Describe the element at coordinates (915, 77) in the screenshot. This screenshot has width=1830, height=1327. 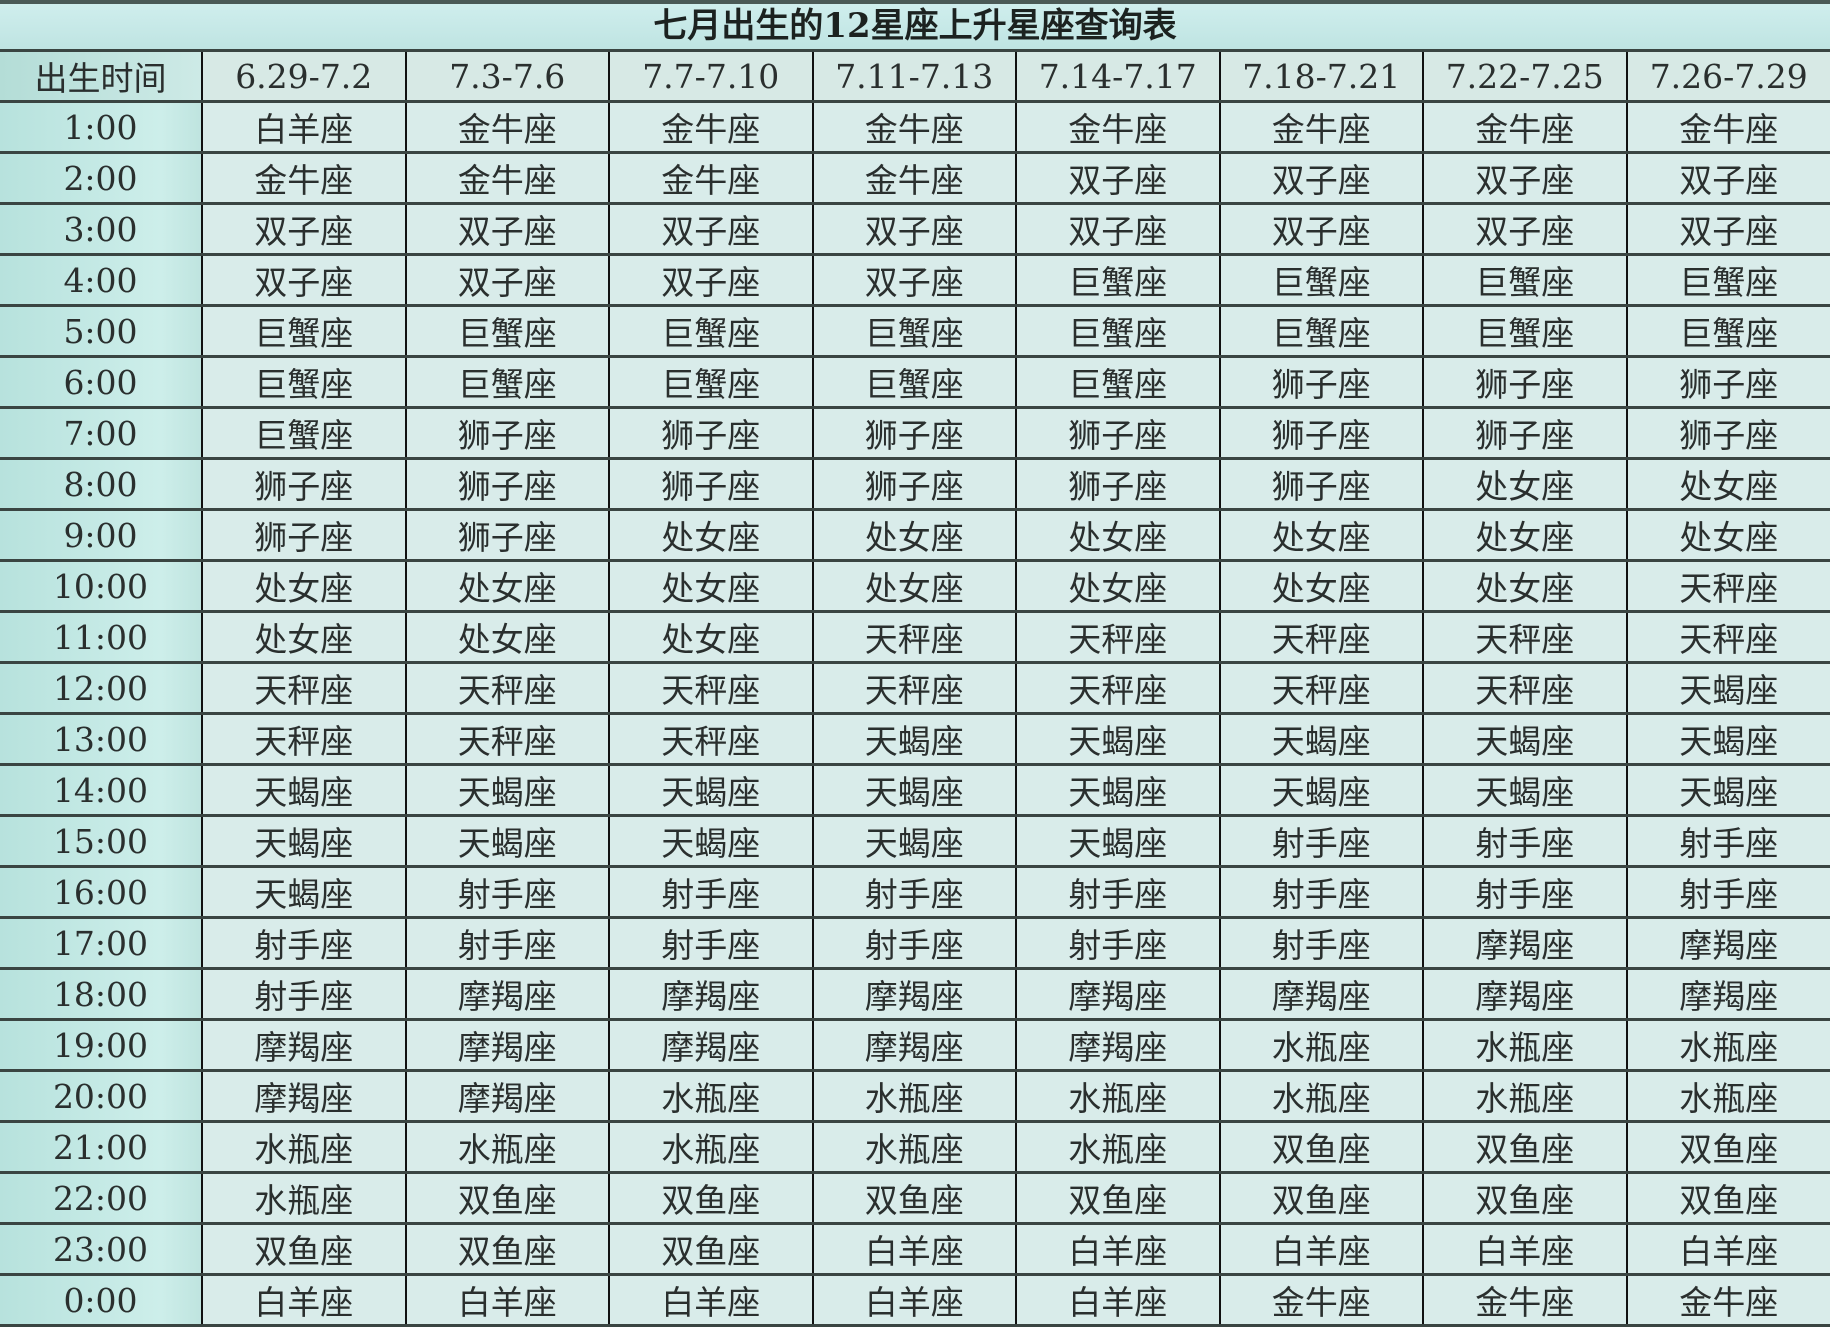
I see `header-date-range: 7.11-7.13` at that location.